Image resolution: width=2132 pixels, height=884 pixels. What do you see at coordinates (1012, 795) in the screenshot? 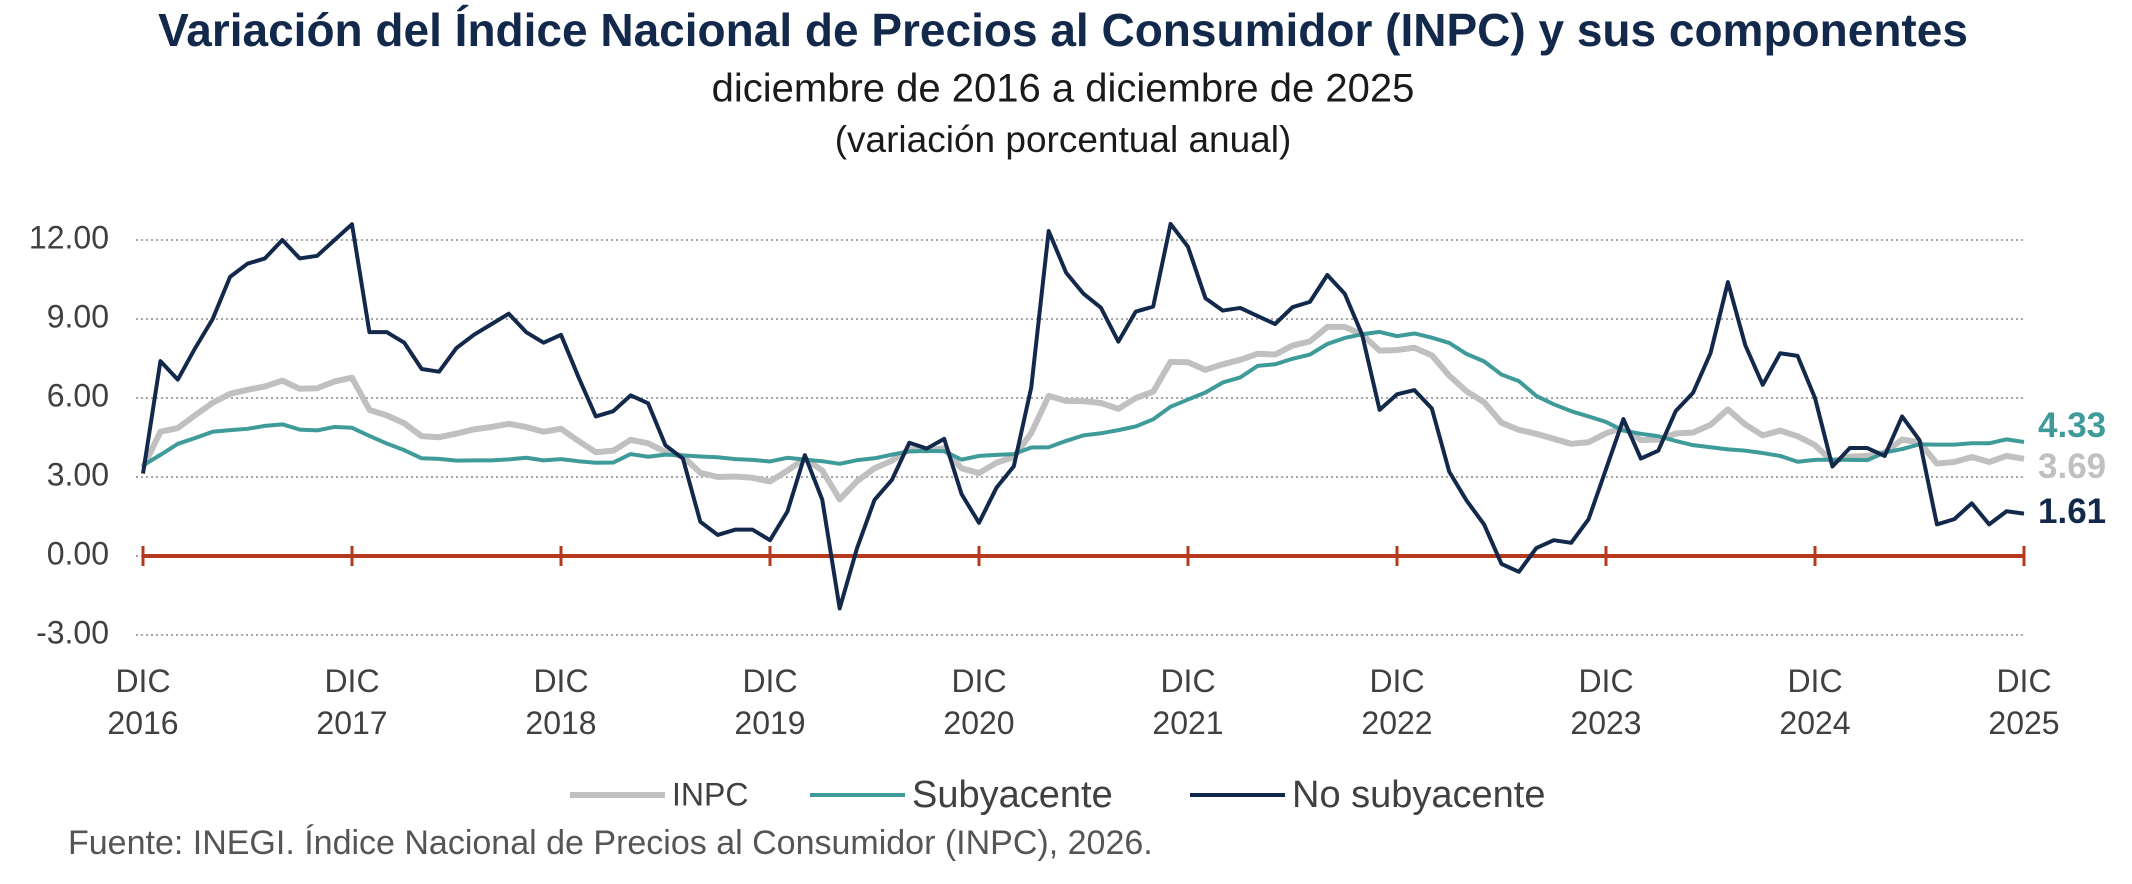
I see `legend-label: Subyacente` at bounding box center [1012, 795].